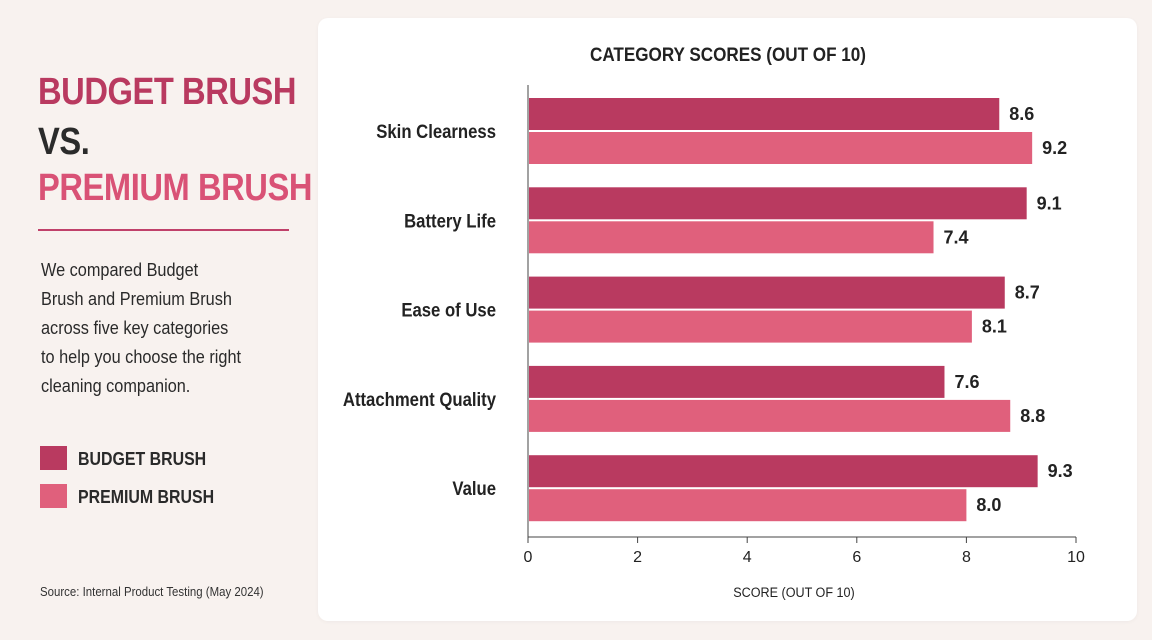  What do you see at coordinates (528, 557) in the screenshot?
I see `x-tick-label: 0` at bounding box center [528, 557].